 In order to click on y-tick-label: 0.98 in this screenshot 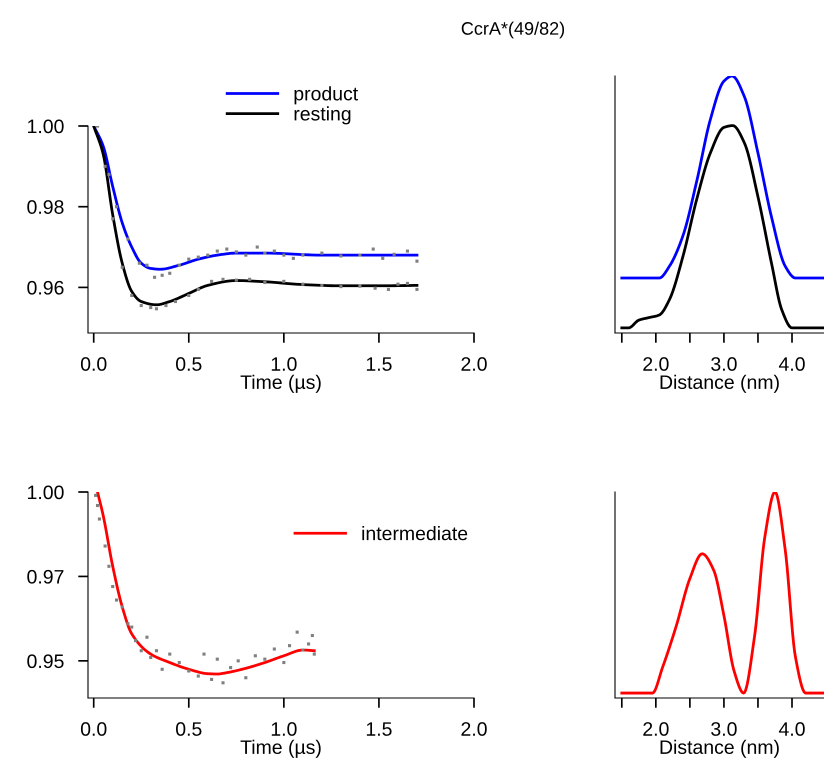, I will do `click(45, 207)`.